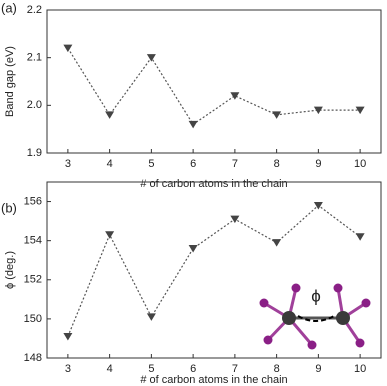 The width and height of the screenshot is (387, 386). Describe the element at coordinates (10, 270) in the screenshot. I see `y-axis-title: ϕ (deg.)` at that location.